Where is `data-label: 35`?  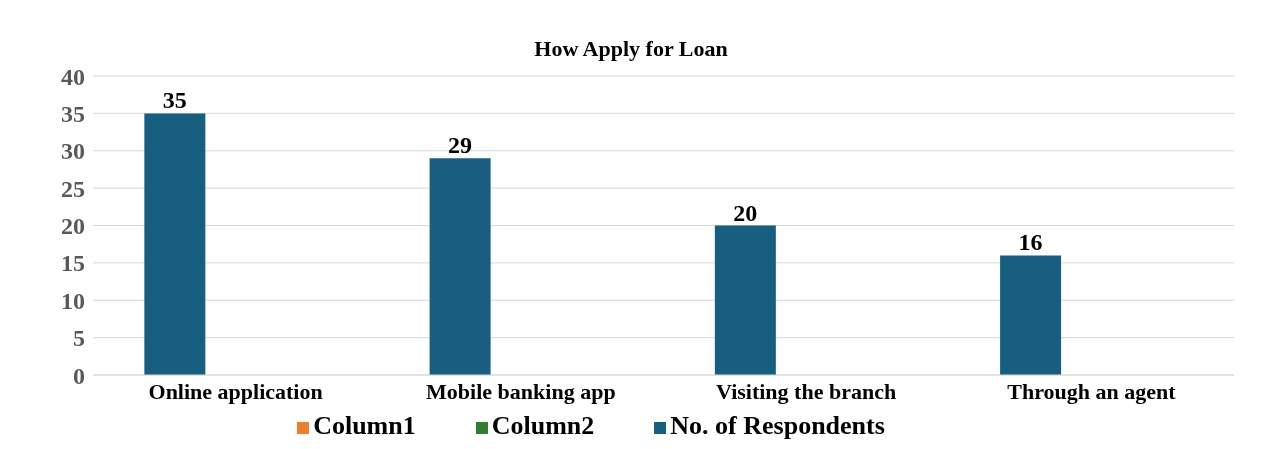 data-label: 35 is located at coordinates (174, 100).